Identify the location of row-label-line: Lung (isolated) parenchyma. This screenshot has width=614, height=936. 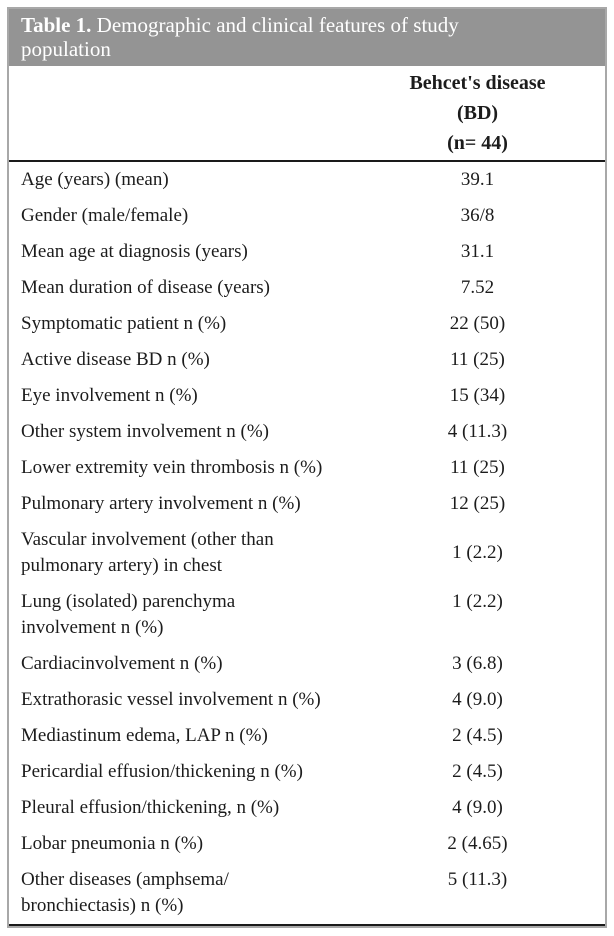
(128, 601).